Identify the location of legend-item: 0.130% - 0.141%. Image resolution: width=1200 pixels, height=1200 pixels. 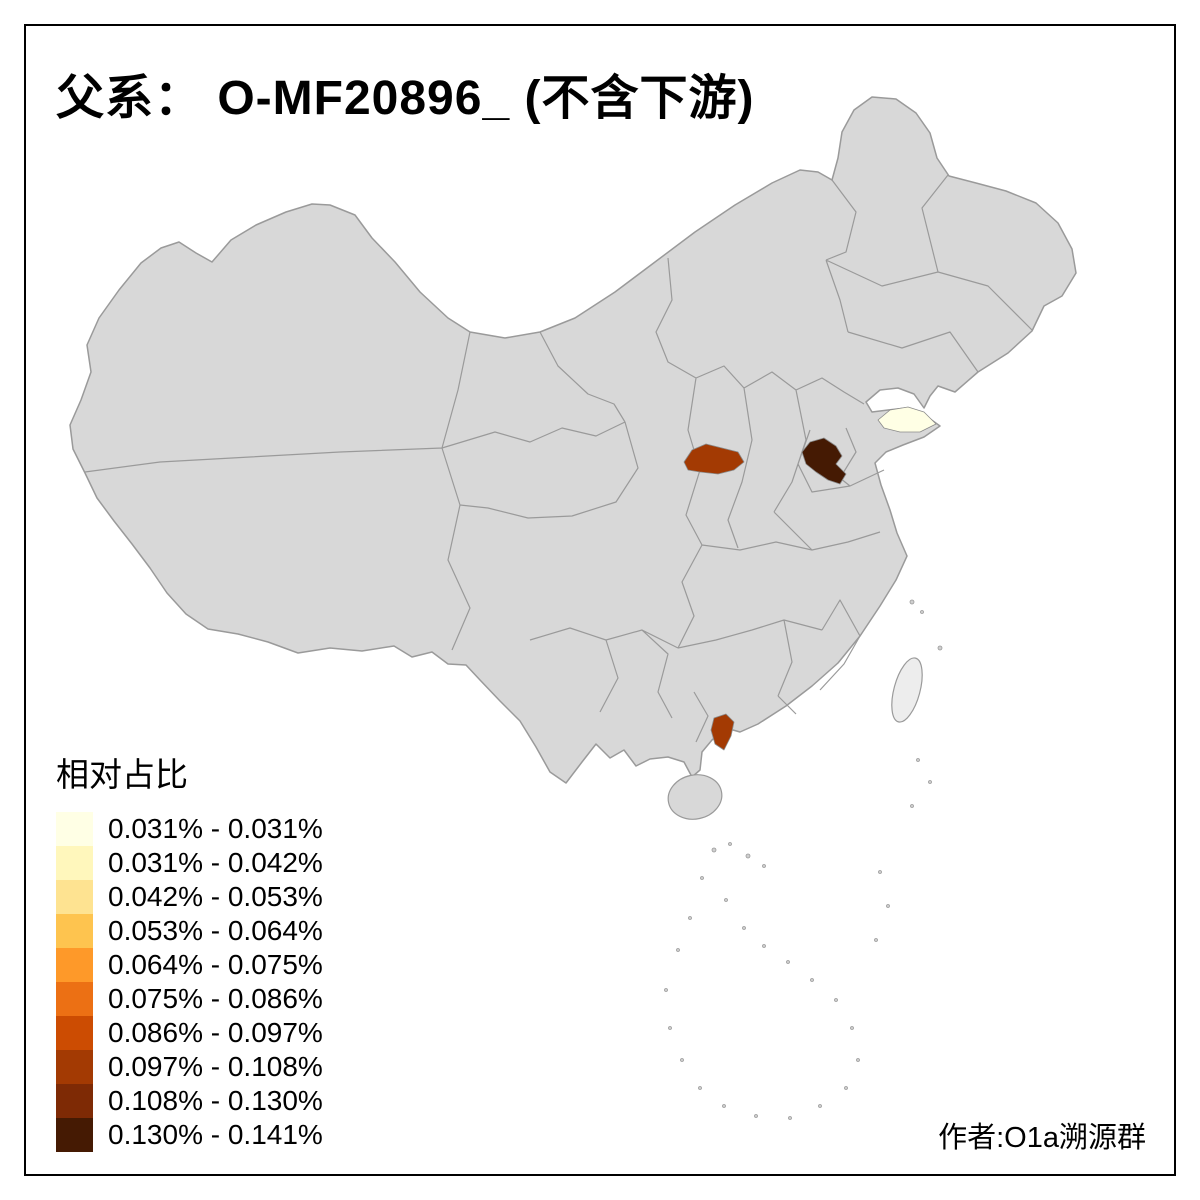
(189, 1135).